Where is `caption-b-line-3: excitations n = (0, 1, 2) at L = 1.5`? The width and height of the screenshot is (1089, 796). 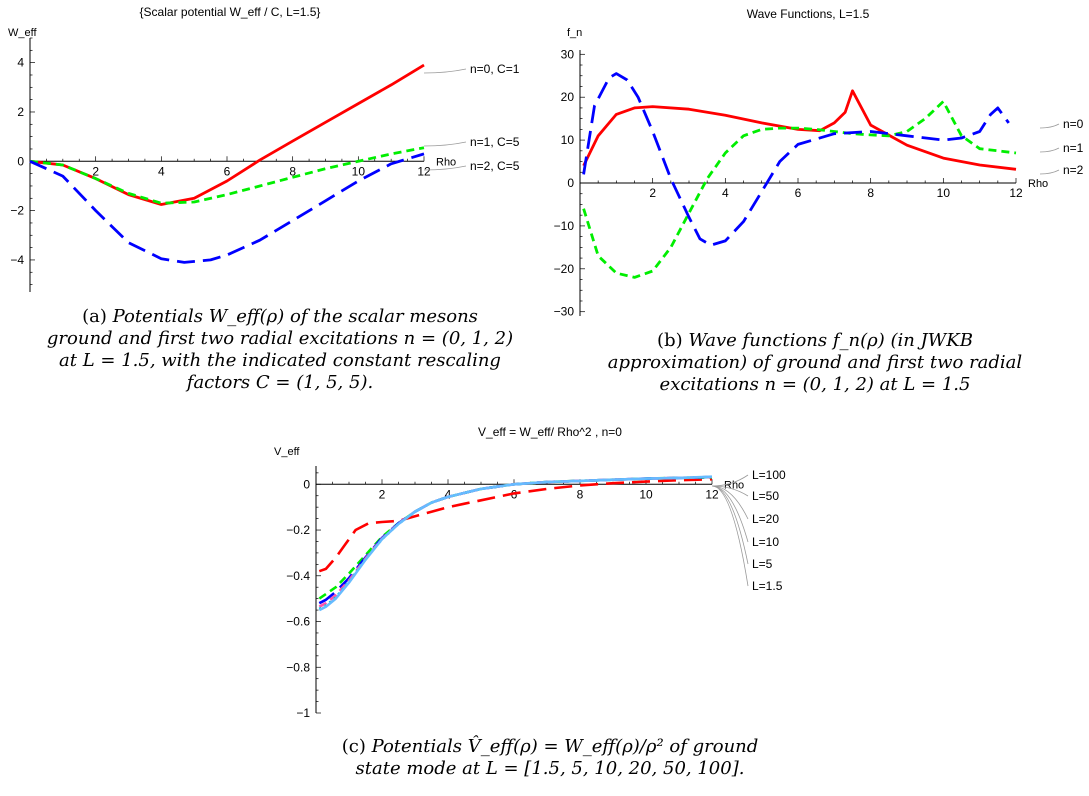 caption-b-line-3: excitations n = (0, 1, 2) at L = 1.5 is located at coordinates (815, 384).